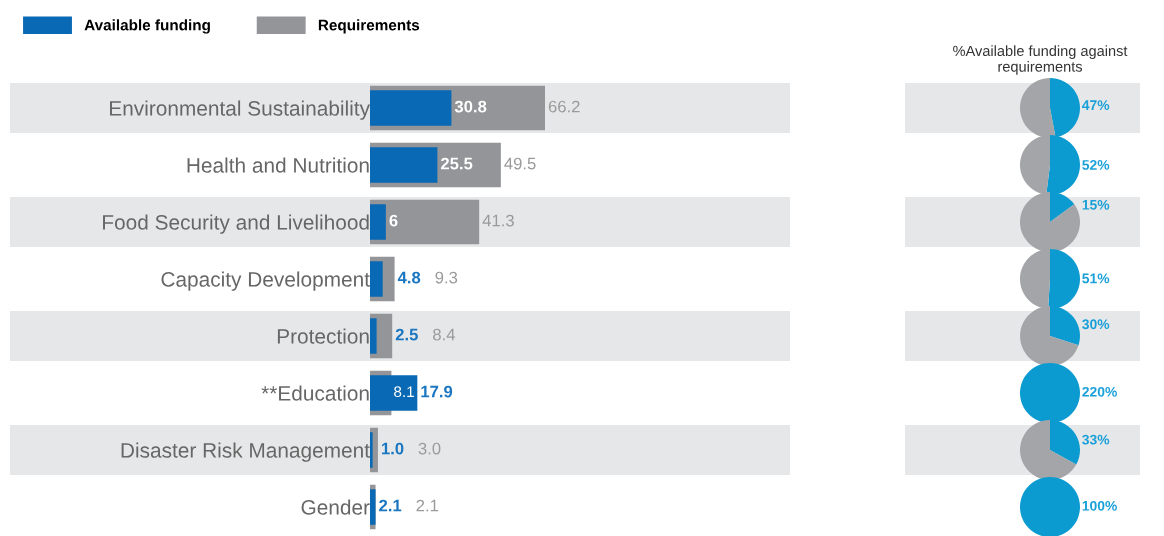  I want to click on data-label: 4.8, so click(409, 277).